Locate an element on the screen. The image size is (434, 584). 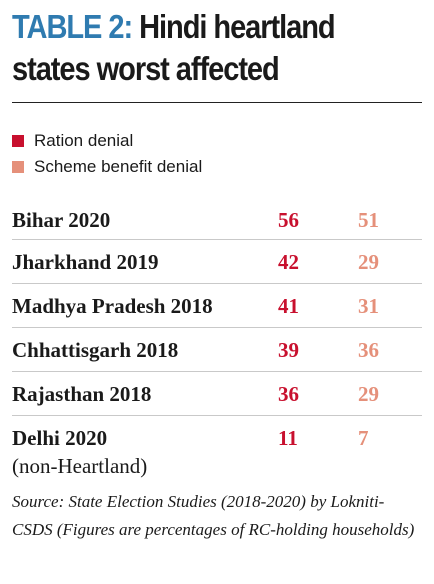
scheme-denial-value: 51 is located at coordinates (368, 220).